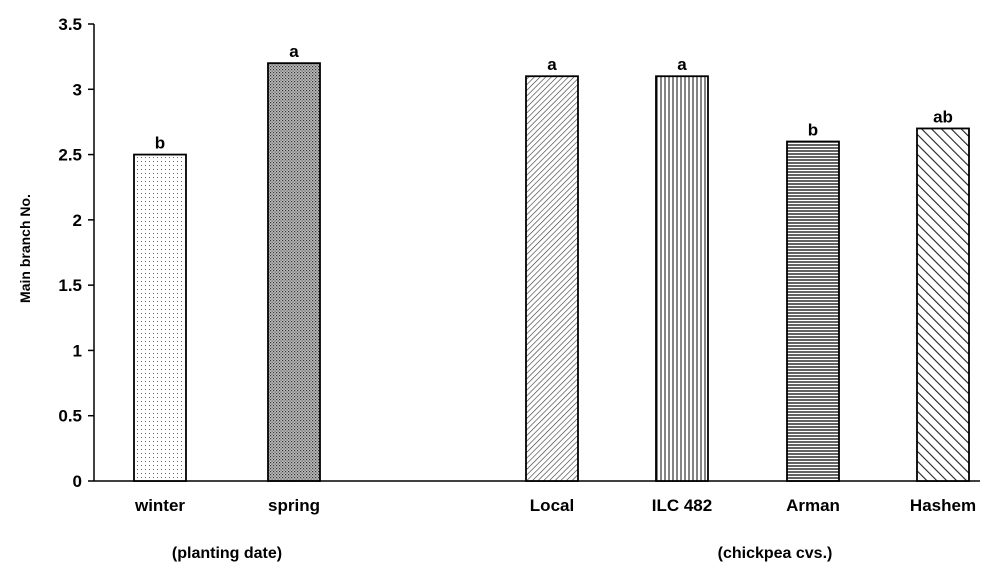  I want to click on y-tick-label: 1.5, so click(70, 285).